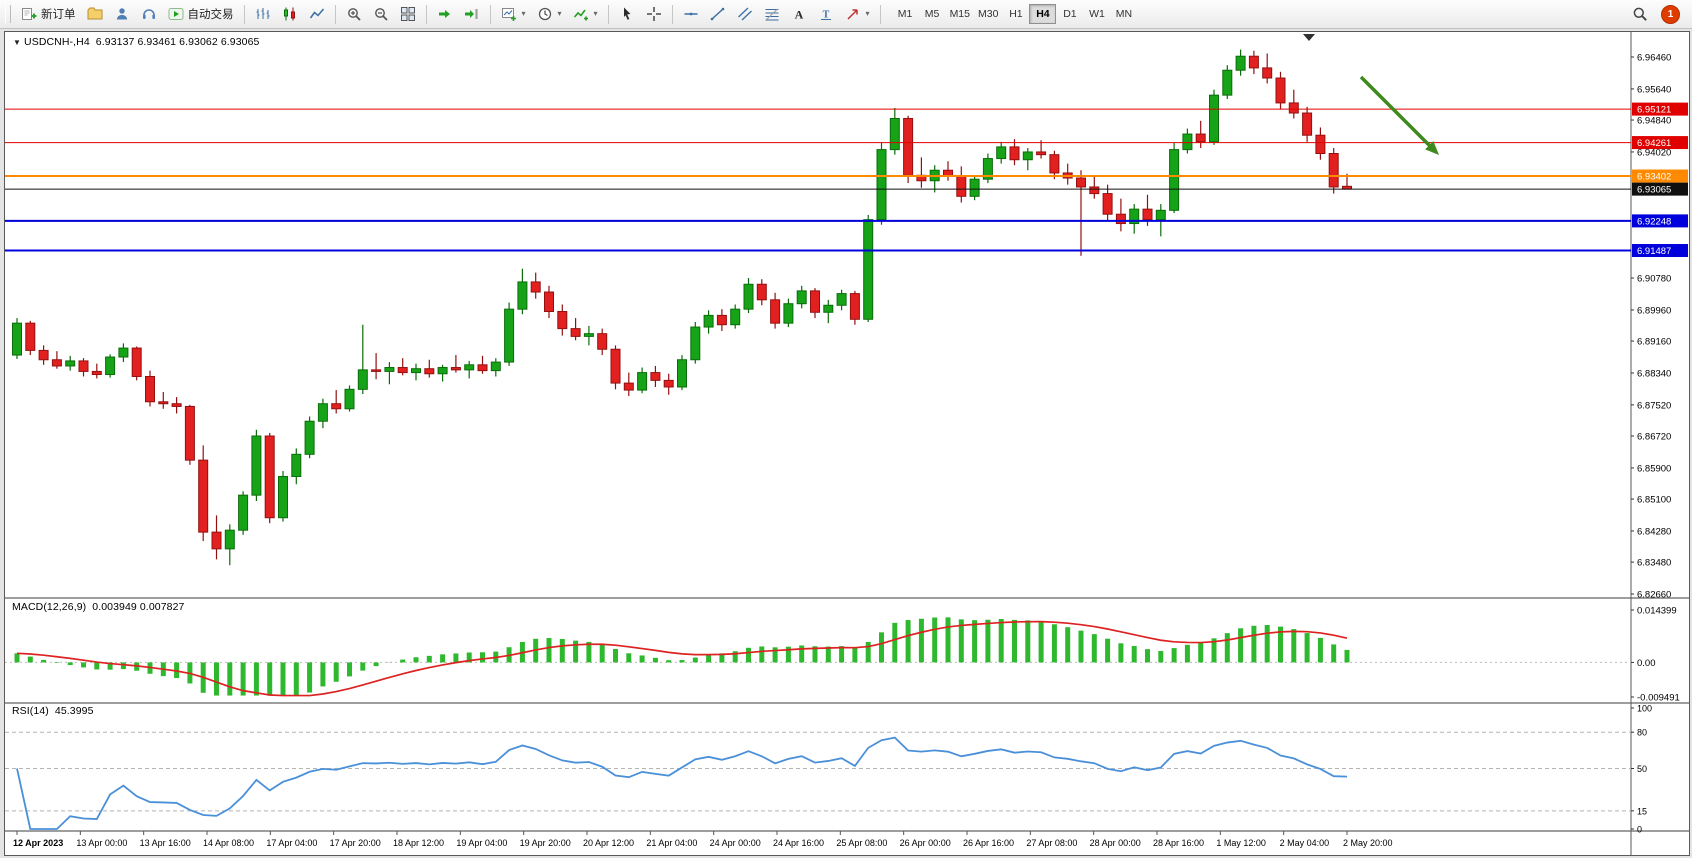  What do you see at coordinates (8, 14) in the screenshot?
I see `toolbar-grip` at bounding box center [8, 14].